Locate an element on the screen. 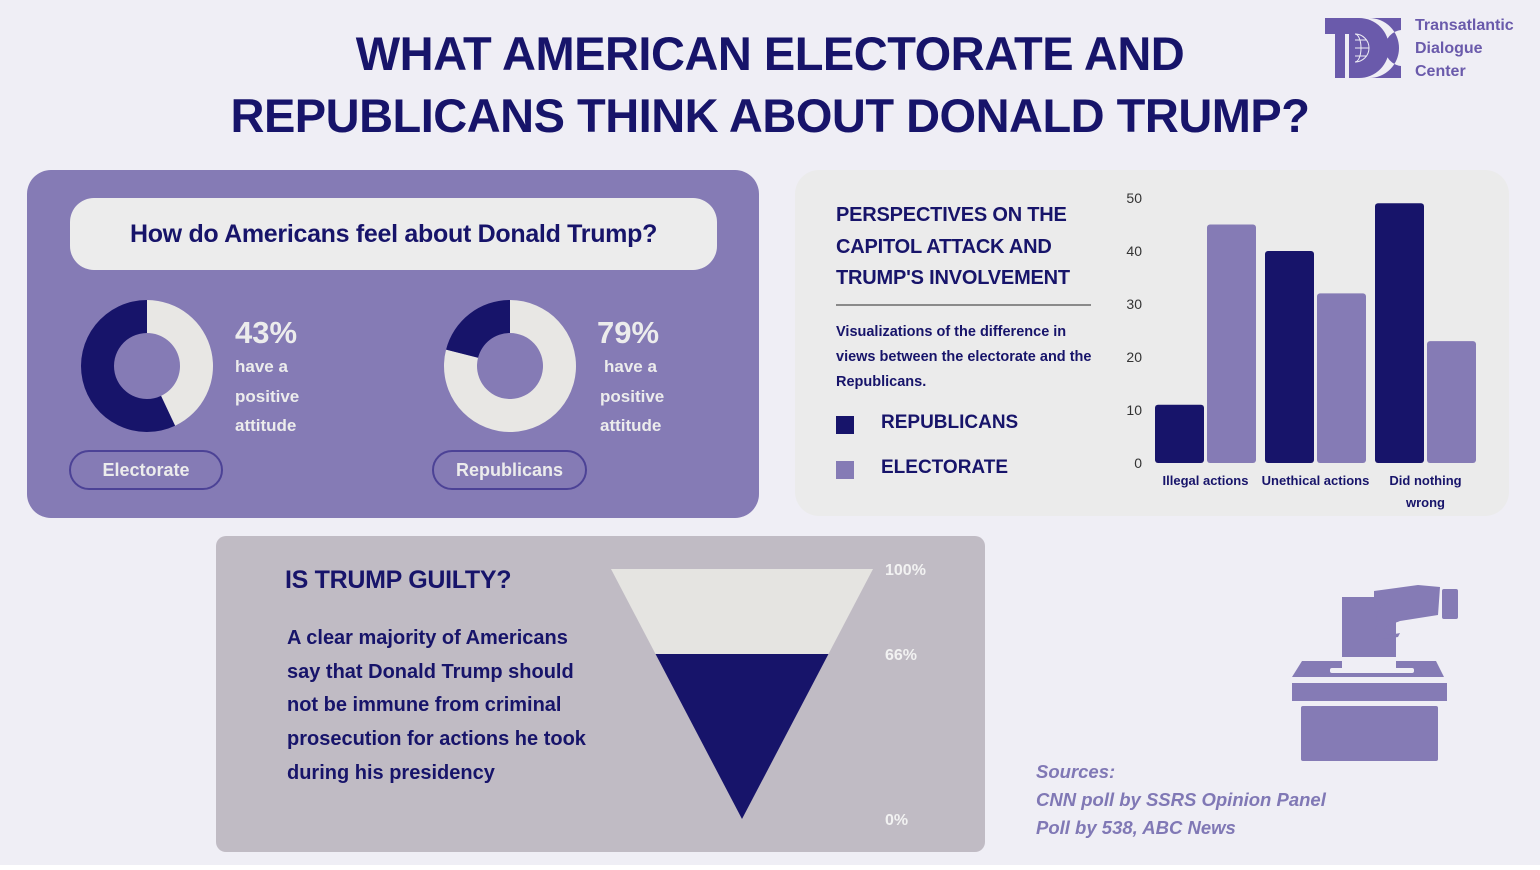 This screenshot has height=870, width=1540. funnel-upper-segment is located at coordinates (742, 611).